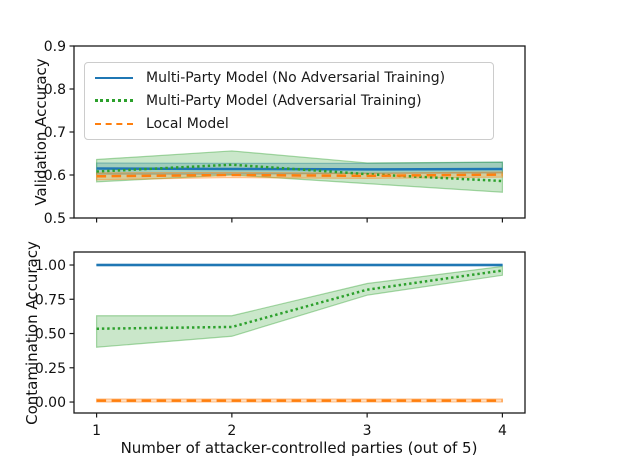 This screenshot has height=467, width=623. What do you see at coordinates (114, 124) in the screenshot?
I see `legend-line-sample-dashed` at bounding box center [114, 124].